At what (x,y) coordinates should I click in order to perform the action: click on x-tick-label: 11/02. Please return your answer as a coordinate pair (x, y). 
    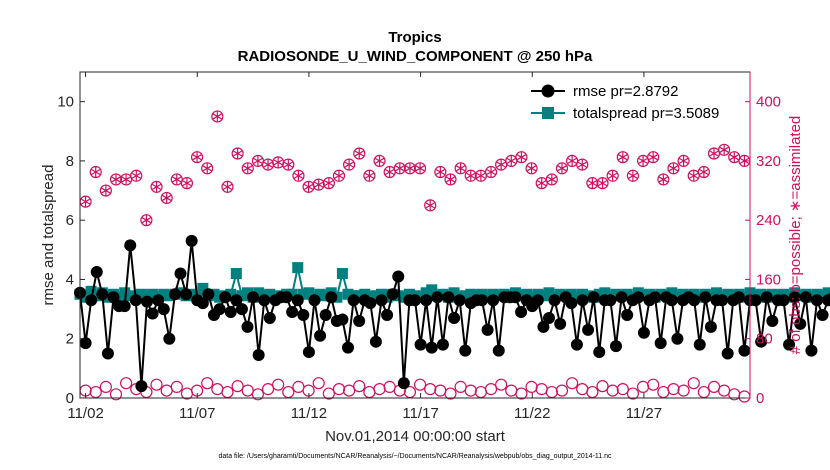
    Looking at the image, I should click on (85, 413).